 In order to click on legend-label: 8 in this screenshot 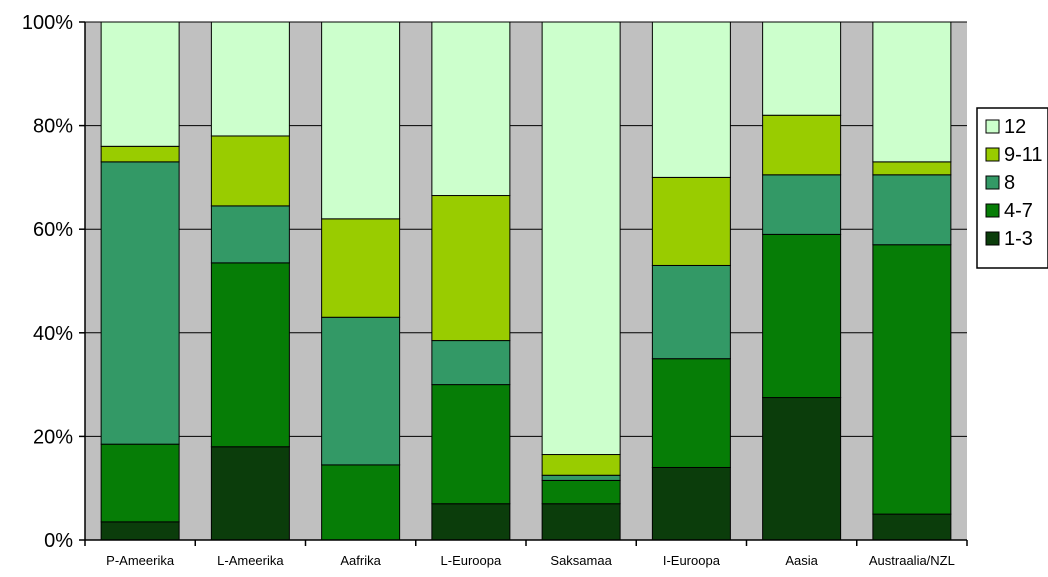, I will do `click(1009, 183)`.